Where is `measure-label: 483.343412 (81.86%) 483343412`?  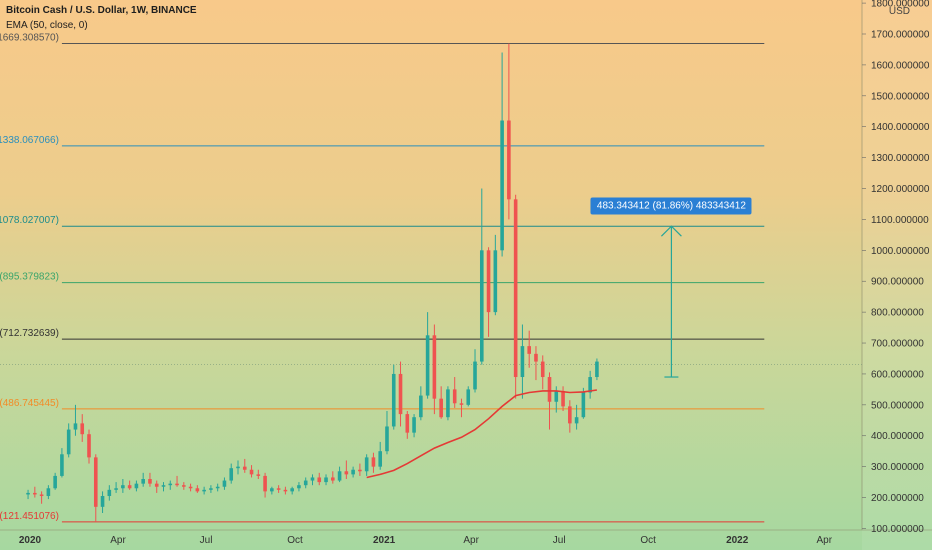 measure-label: 483.343412 (81.86%) 483343412 is located at coordinates (671, 206).